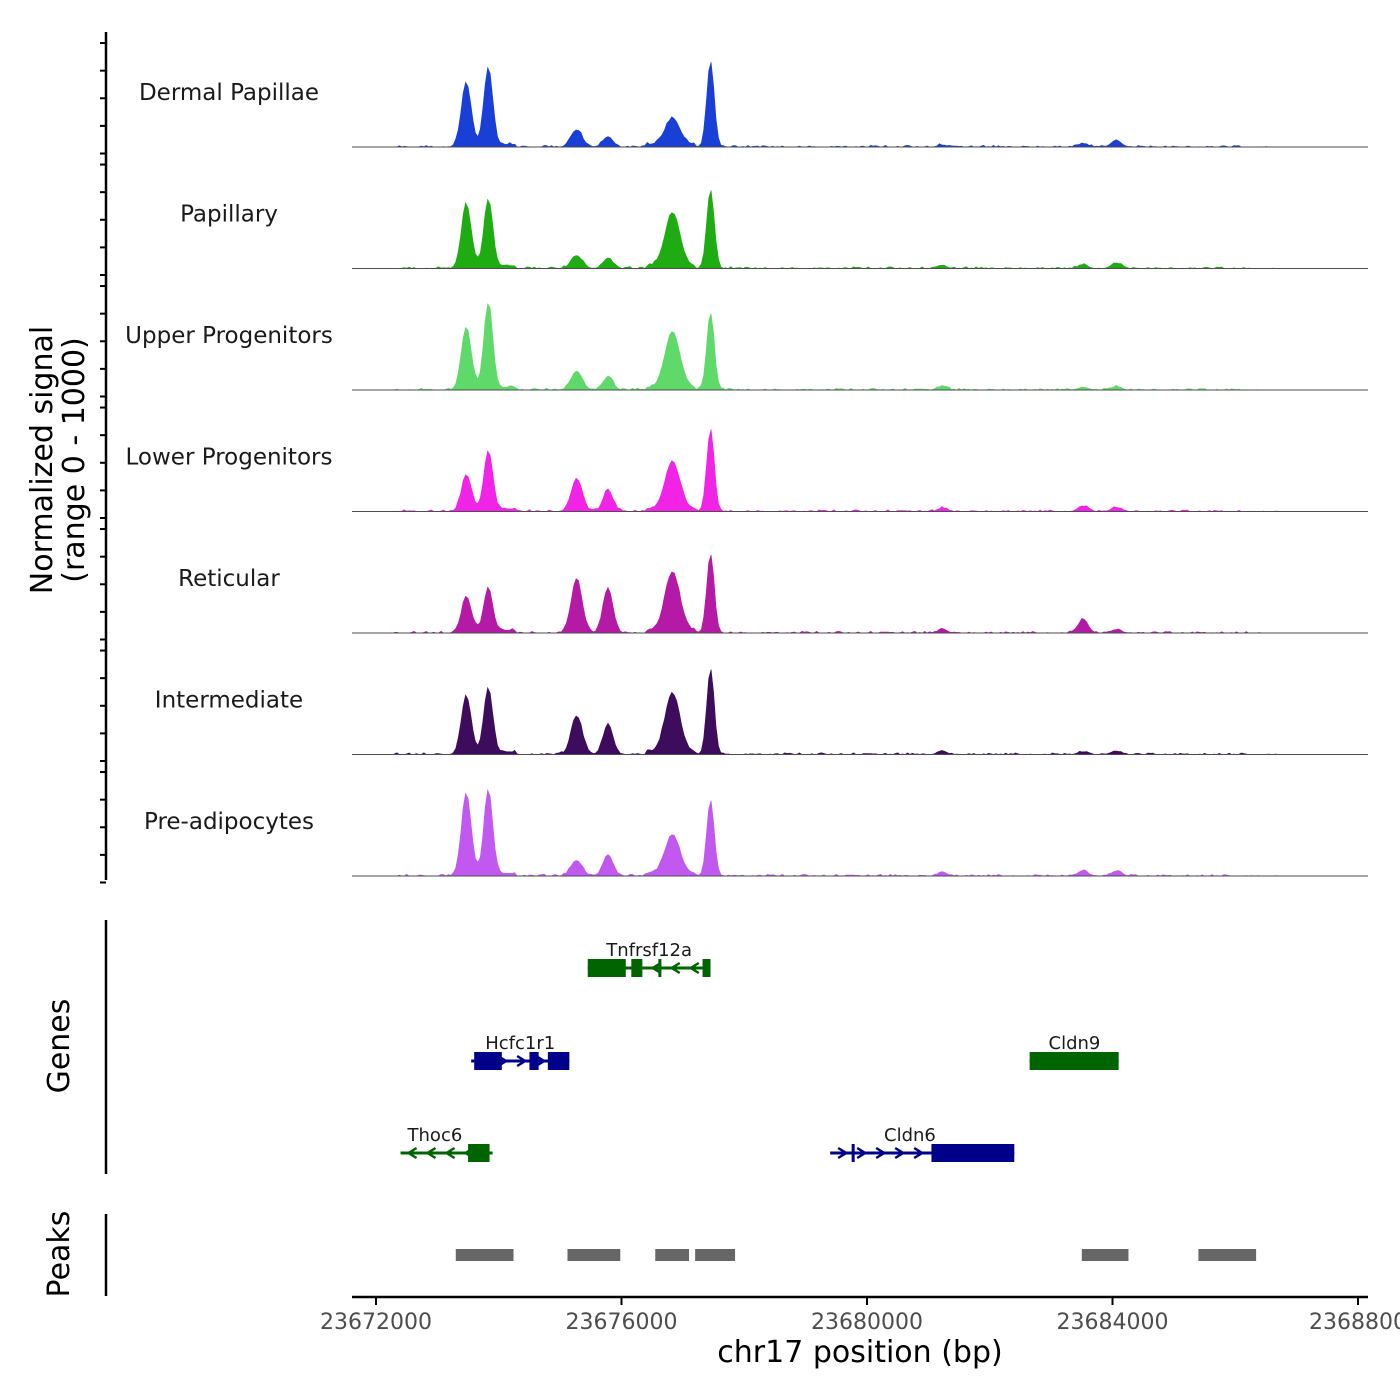 The height and width of the screenshot is (1400, 1400). I want to click on track-upper-progenitors: Upper Progenitors, so click(746, 347).